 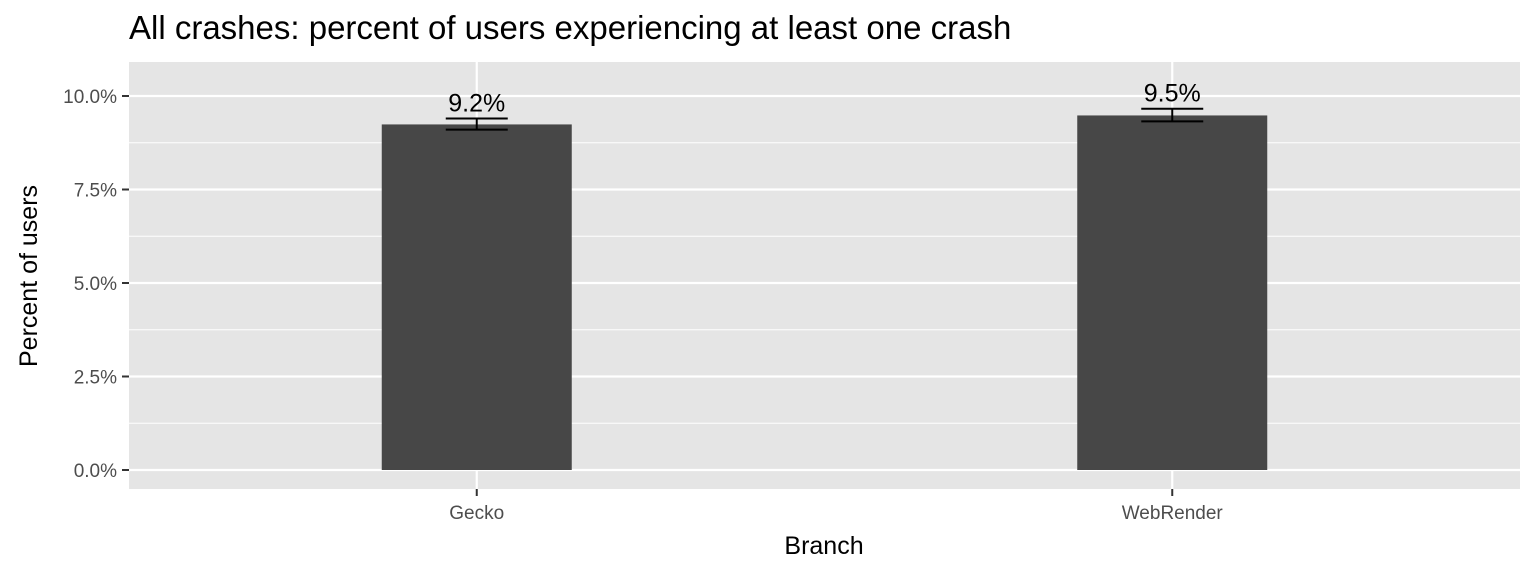 I want to click on data-label: 9.2%, so click(x=476, y=103).